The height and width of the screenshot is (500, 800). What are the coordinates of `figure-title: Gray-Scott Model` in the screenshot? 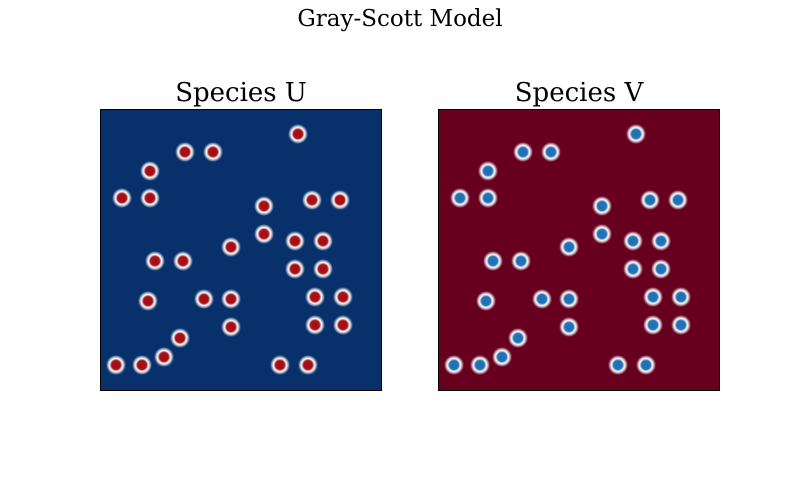 It's located at (400, 19).